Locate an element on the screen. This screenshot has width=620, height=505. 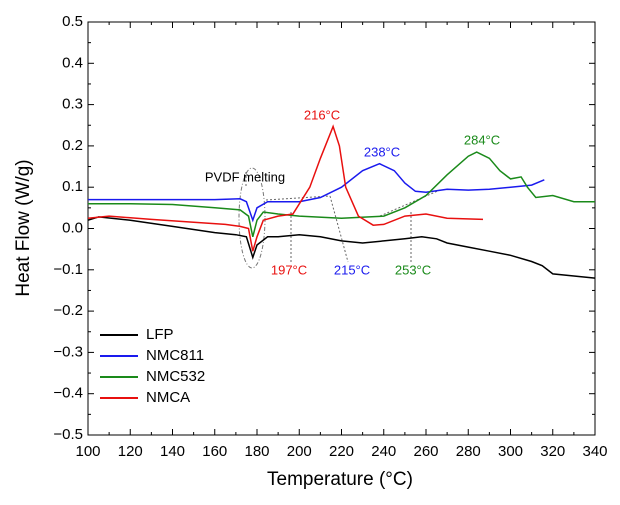
pvdf-ellipse is located at coordinates (252, 218).